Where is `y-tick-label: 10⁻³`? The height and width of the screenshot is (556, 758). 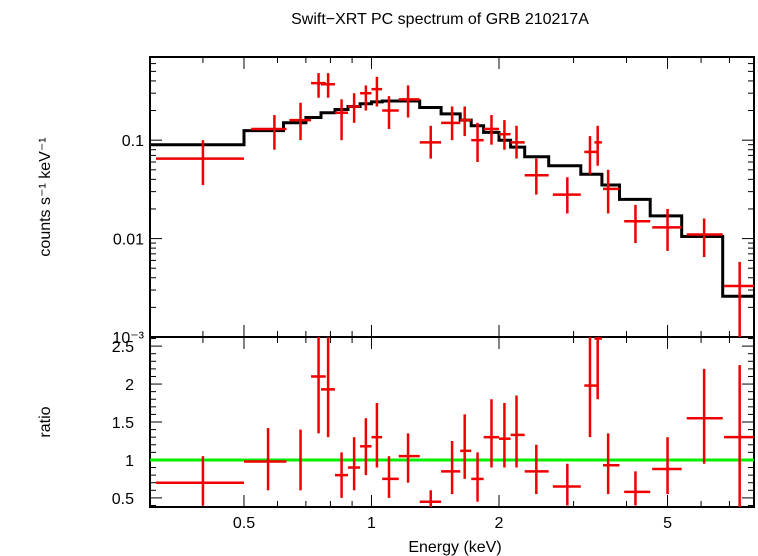 y-tick-label: 10⁻³ is located at coordinates (128, 338).